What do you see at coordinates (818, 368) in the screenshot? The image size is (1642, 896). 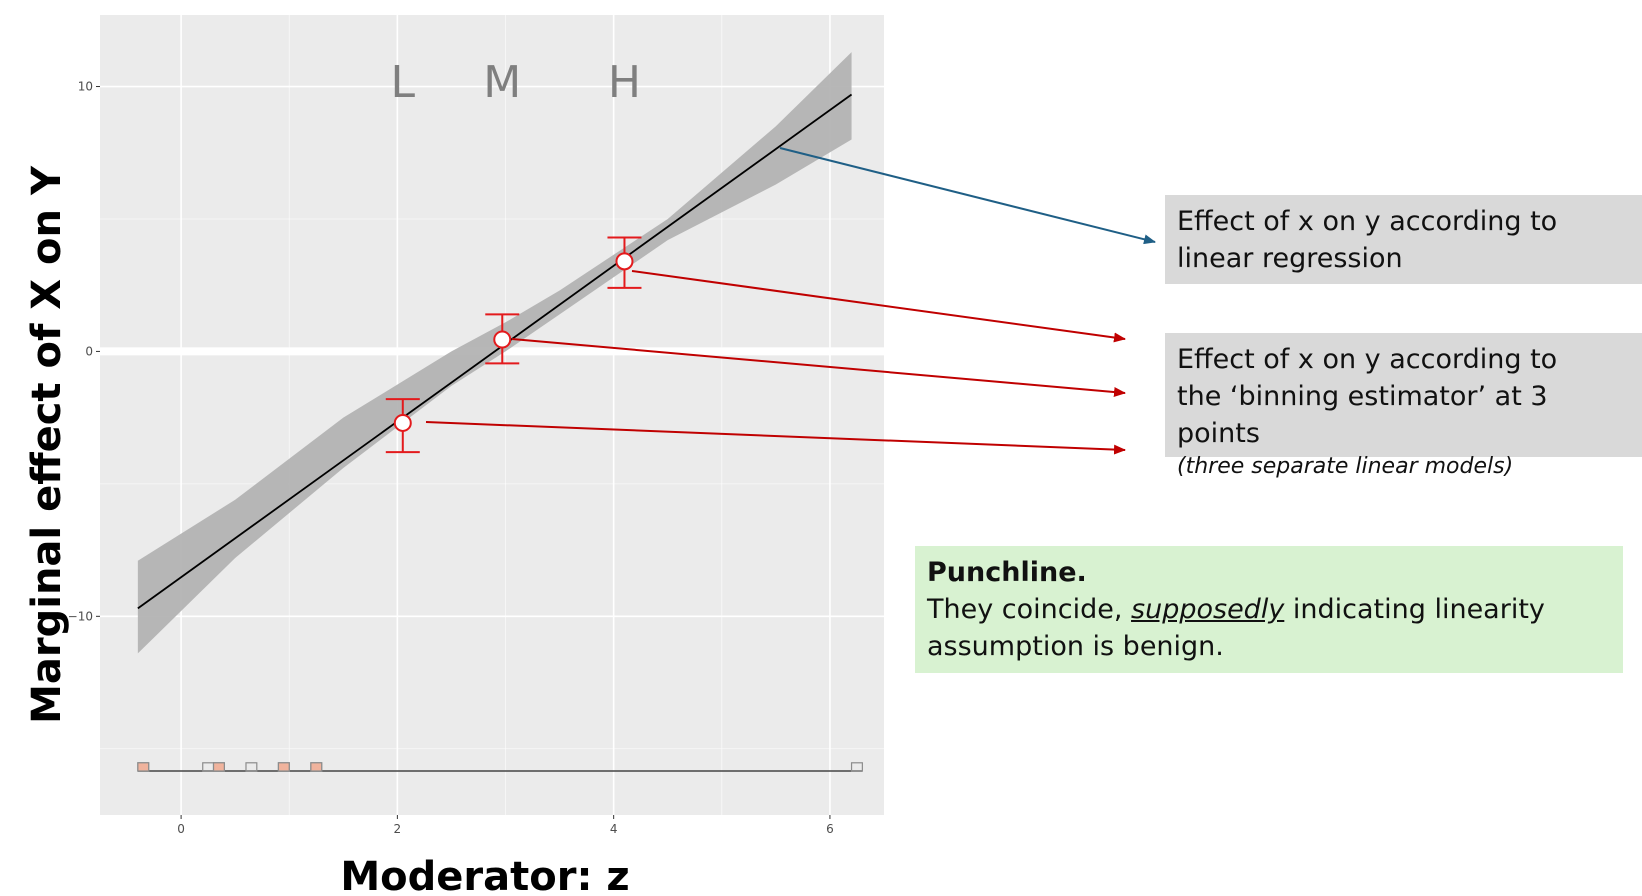 I see `bin-mid-arrow` at bounding box center [818, 368].